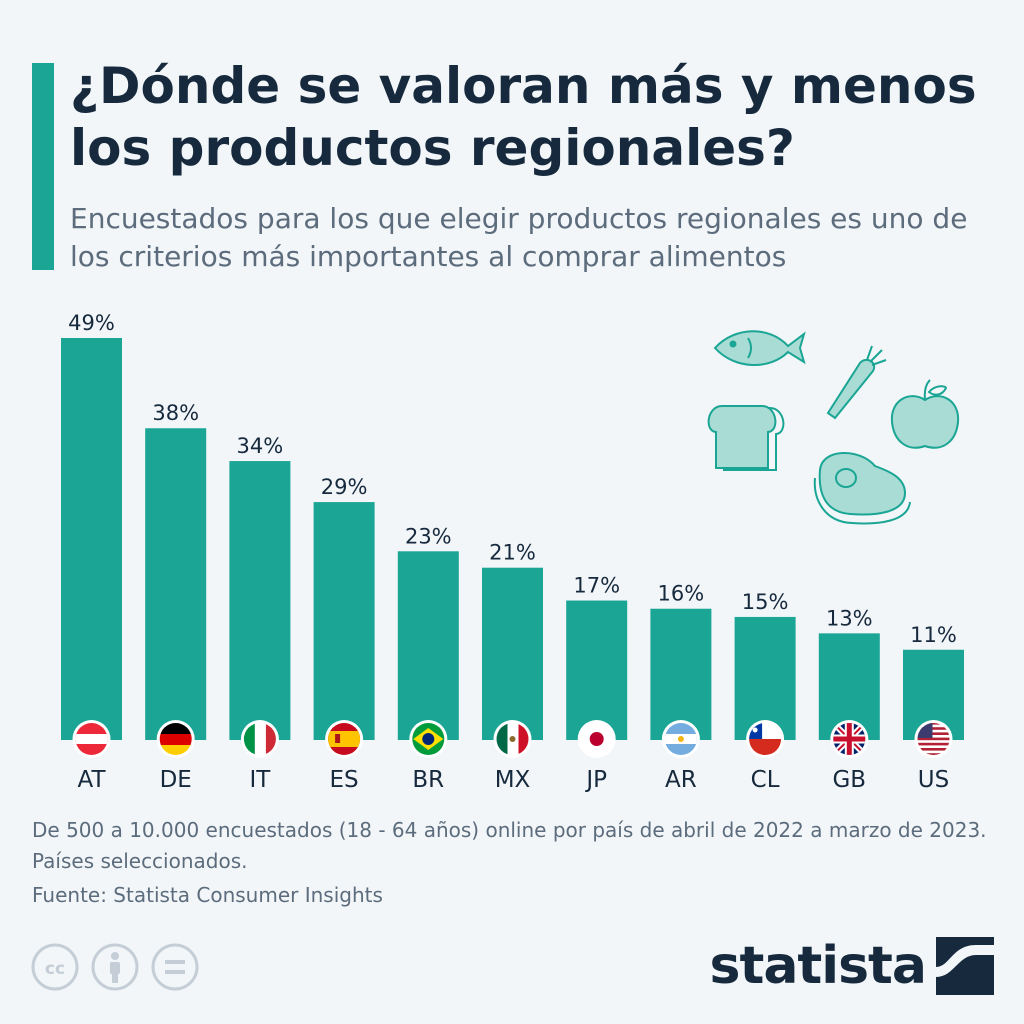 This screenshot has width=1024, height=1024. Describe the element at coordinates (933, 635) in the screenshot. I see `value-label: 11%` at that location.